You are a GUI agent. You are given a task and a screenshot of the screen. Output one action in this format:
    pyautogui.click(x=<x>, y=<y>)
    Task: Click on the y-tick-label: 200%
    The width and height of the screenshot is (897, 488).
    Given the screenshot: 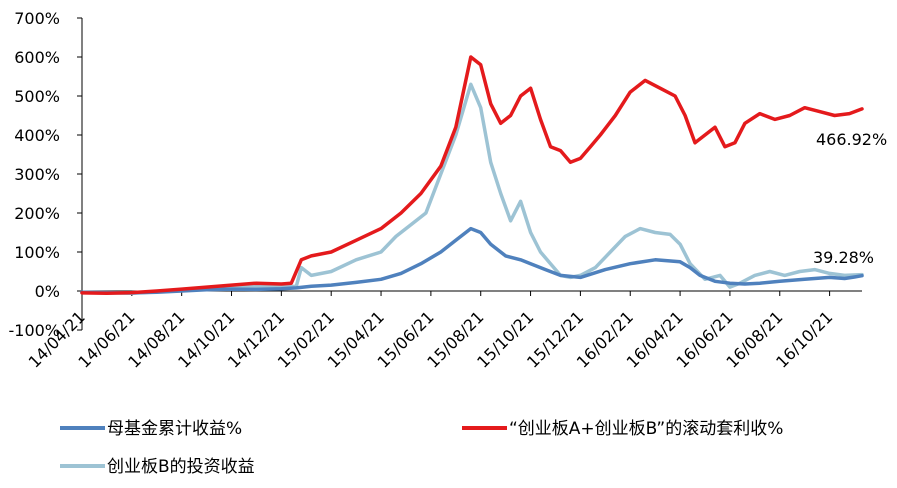 What is the action you would take?
    pyautogui.click(x=37, y=213)
    